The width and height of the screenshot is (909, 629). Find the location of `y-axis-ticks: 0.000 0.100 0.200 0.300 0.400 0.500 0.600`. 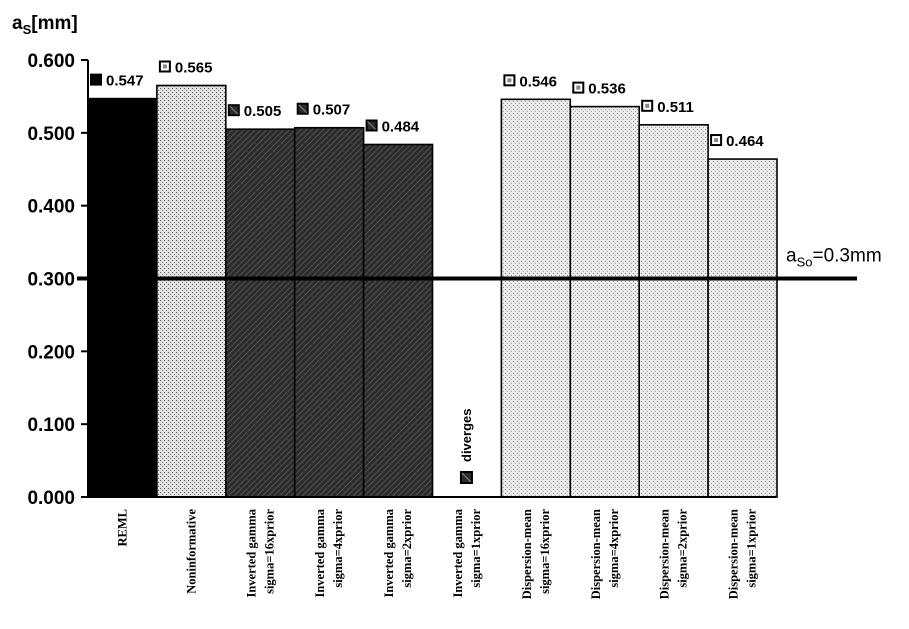

y-axis-ticks: 0.000 0.100 0.200 0.300 0.400 0.500 0.600 is located at coordinates (57, 280).